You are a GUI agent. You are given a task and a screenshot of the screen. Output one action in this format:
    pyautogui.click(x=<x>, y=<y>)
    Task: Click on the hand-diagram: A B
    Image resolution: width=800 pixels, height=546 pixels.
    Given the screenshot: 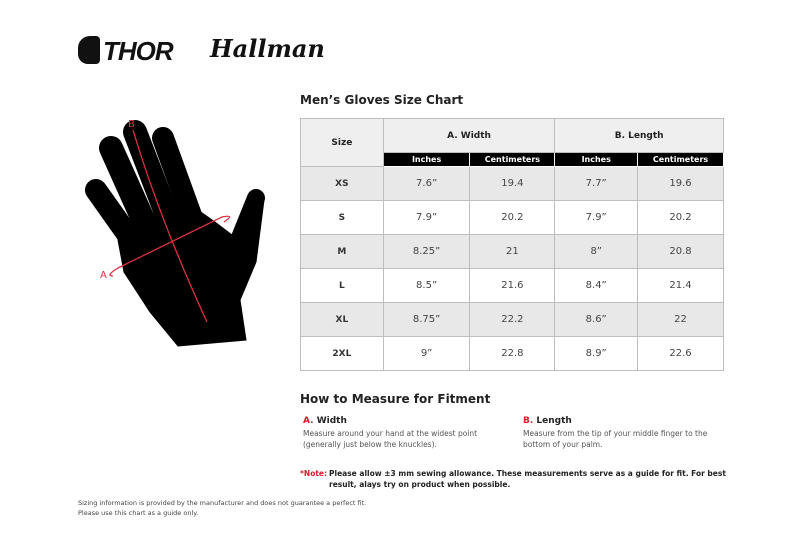 What is the action you would take?
    pyautogui.click(x=175, y=233)
    